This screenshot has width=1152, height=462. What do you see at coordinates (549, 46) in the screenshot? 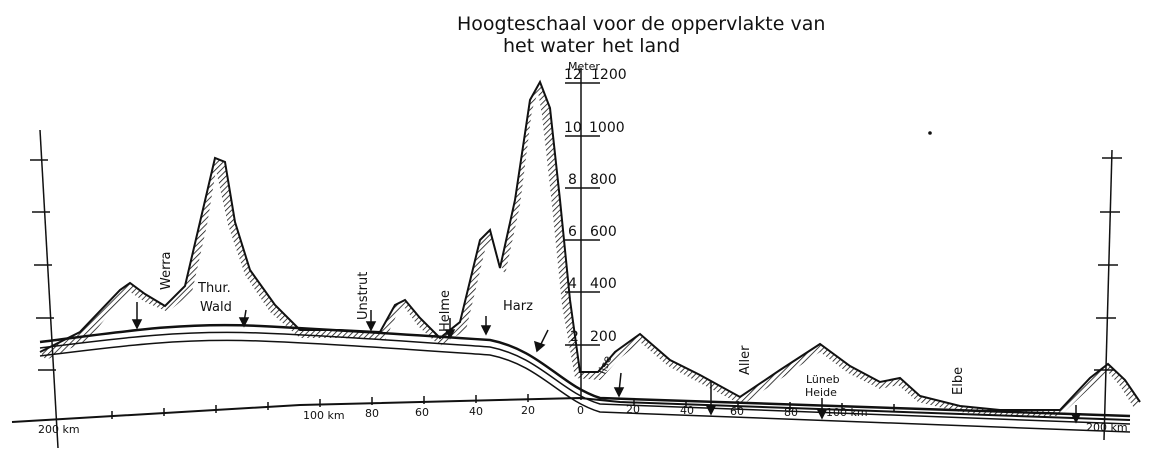
I see `title-water: het water` at bounding box center [549, 46].